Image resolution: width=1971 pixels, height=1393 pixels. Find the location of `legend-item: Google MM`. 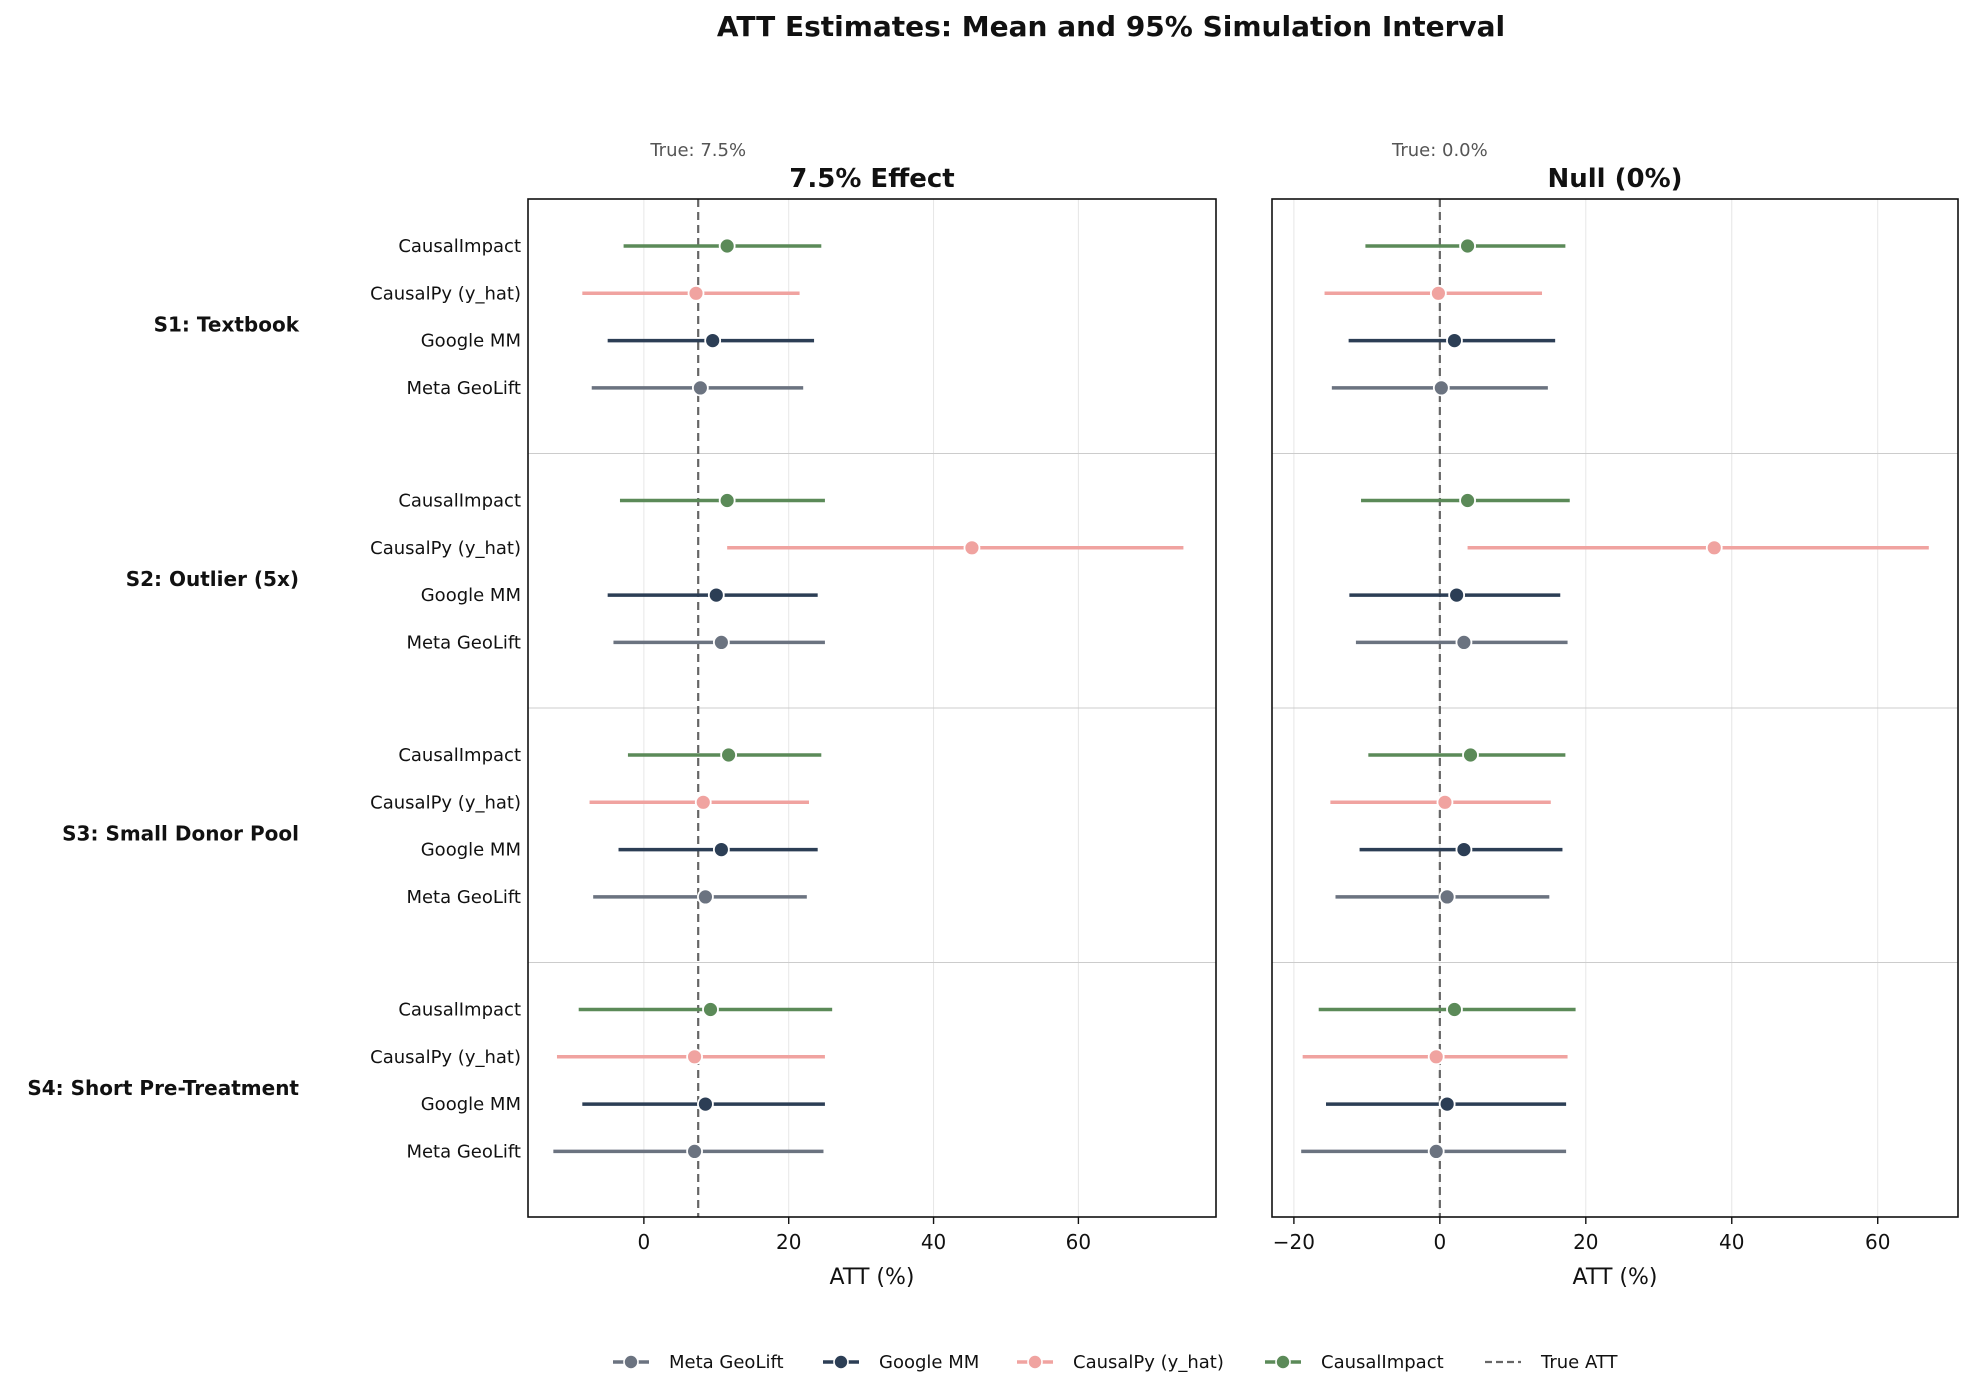

legend-item: Google MM is located at coordinates (901, 1362).